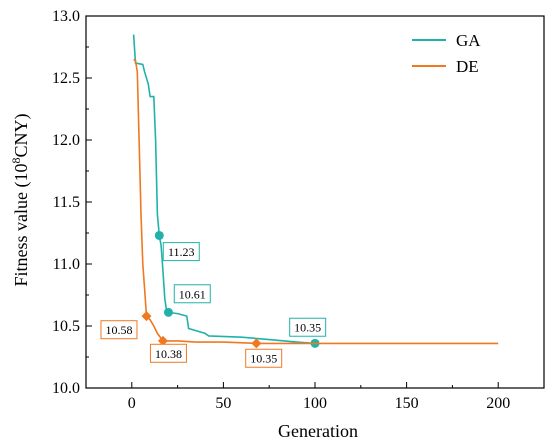 Image resolution: width=550 pixels, height=446 pixels. I want to click on data-label: 10.58, so click(119, 330).